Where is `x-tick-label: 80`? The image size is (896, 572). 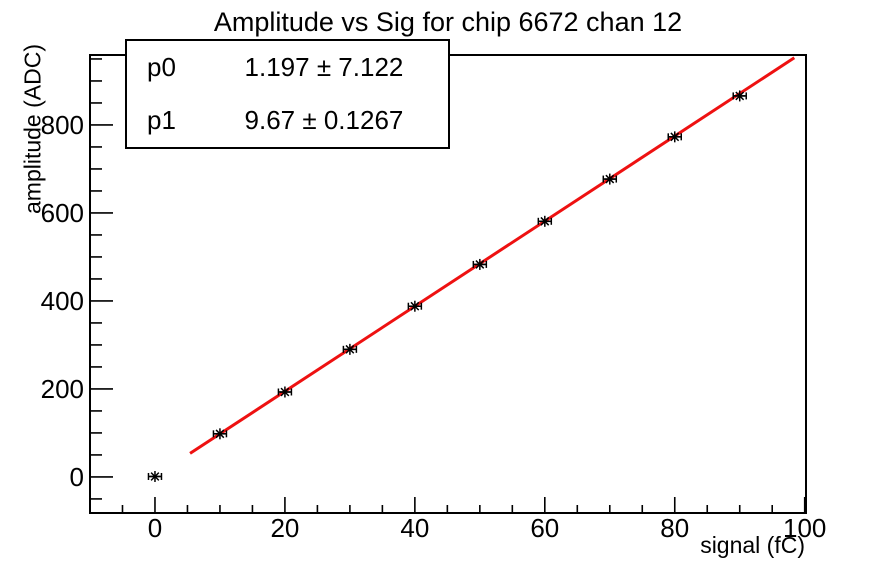
x-tick-label: 80 is located at coordinates (674, 528).